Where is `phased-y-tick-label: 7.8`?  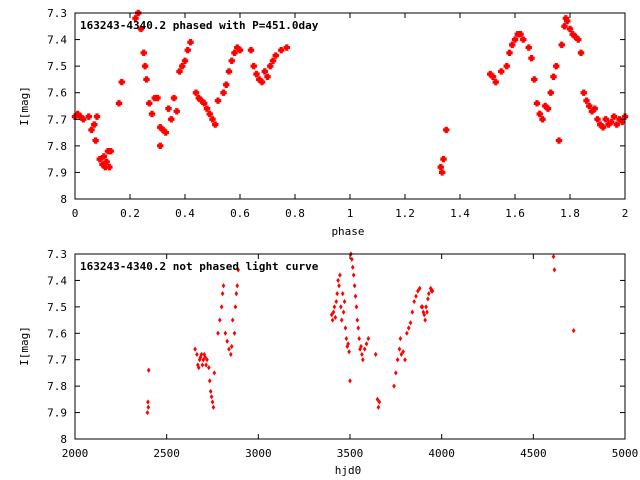
phased-y-tick-label: 7.8 is located at coordinates (57, 146).